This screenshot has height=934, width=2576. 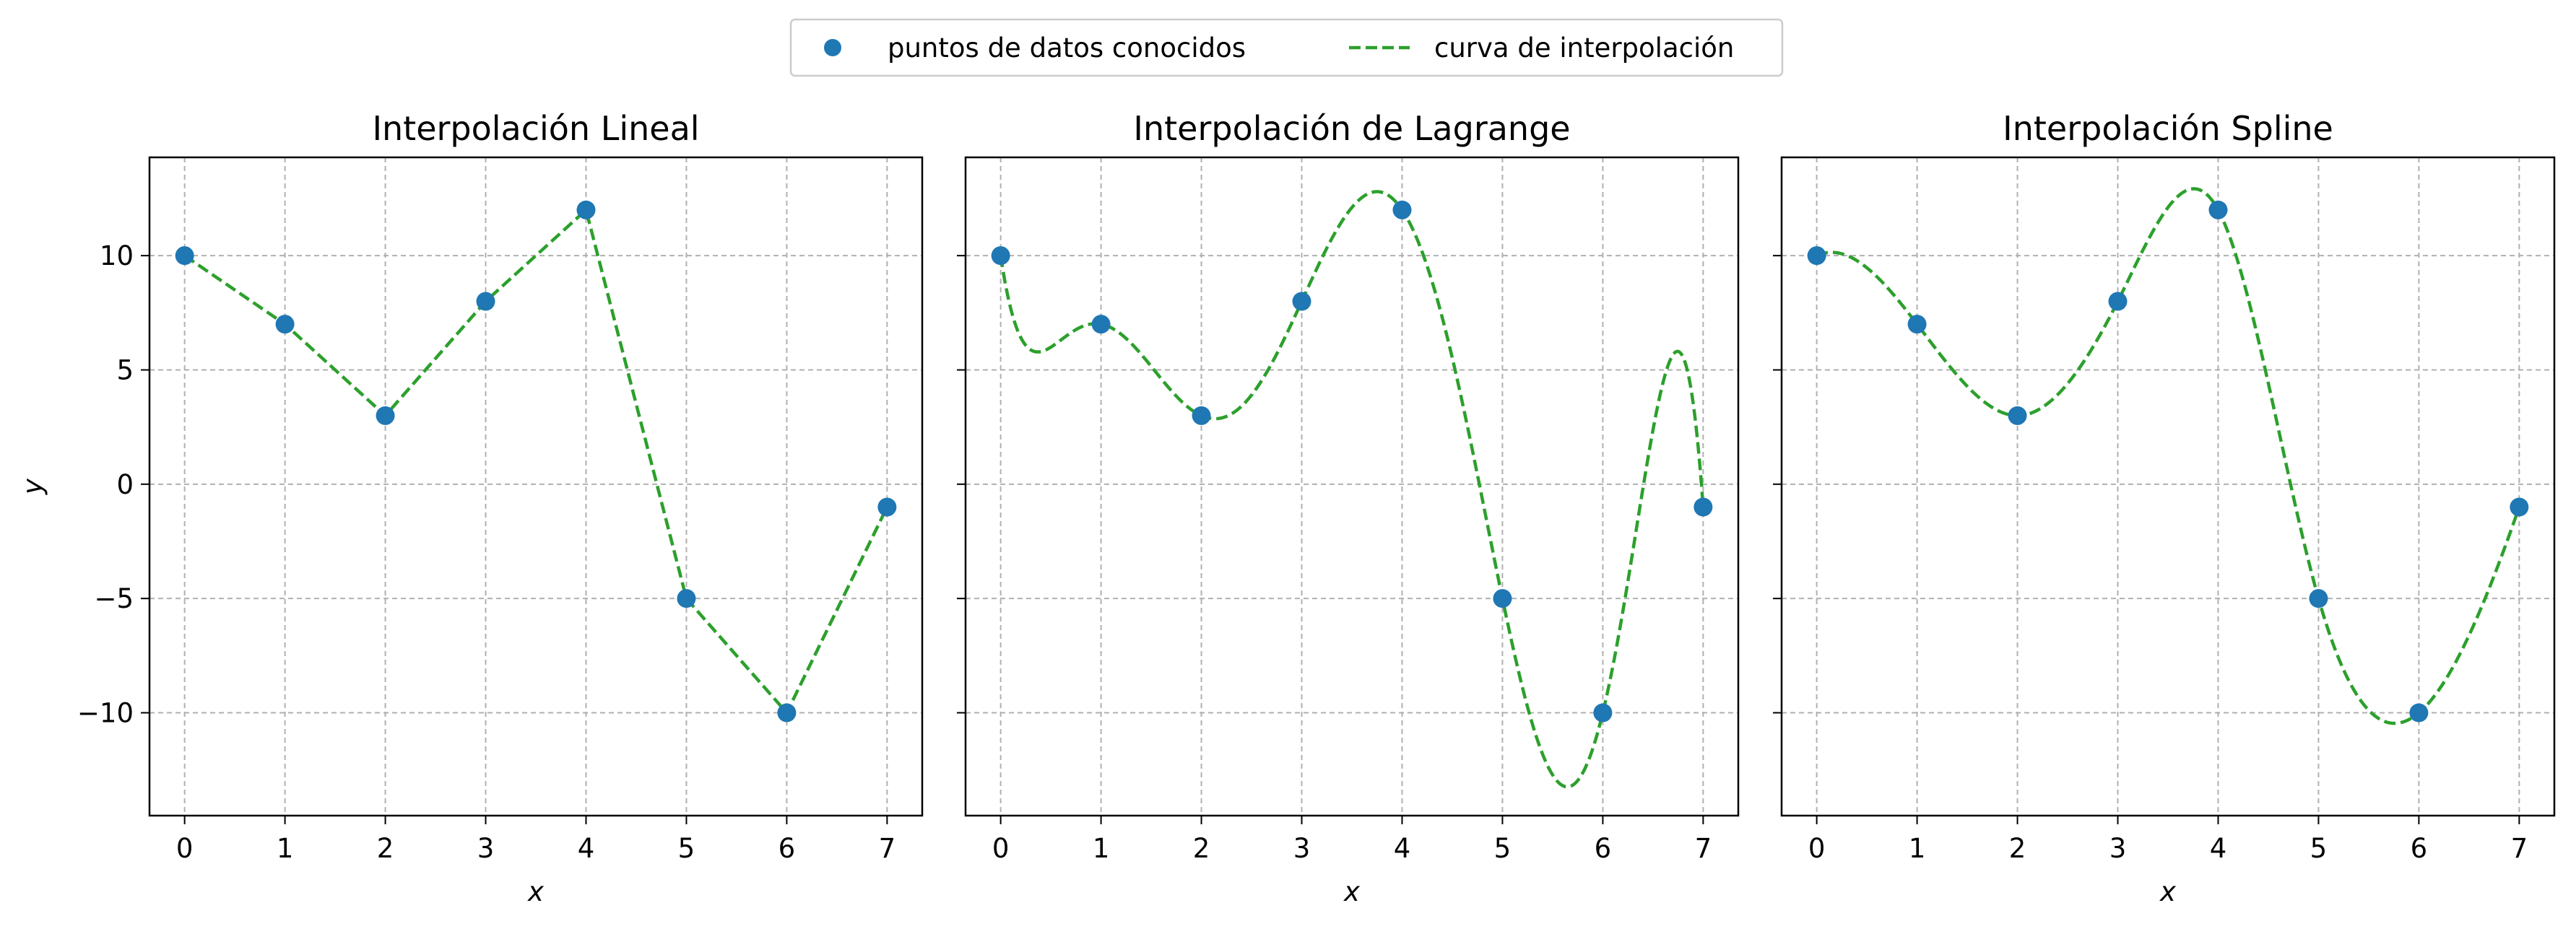 What do you see at coordinates (2168, 128) in the screenshot?
I see `subplot-title: Interpolación Spline` at bounding box center [2168, 128].